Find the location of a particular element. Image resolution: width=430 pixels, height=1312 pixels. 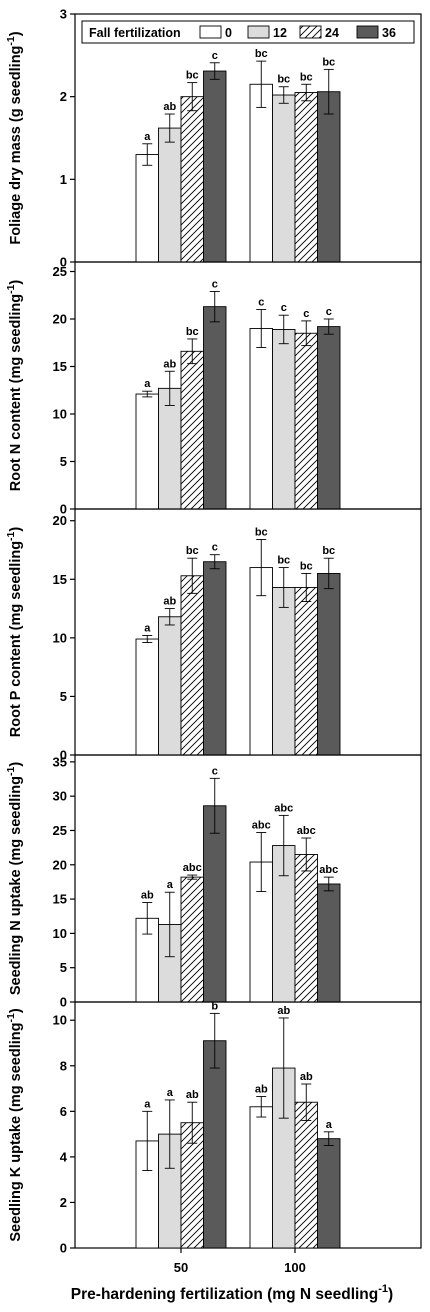

y-axis-title: Seedling K uptake (mg seedling-1) is located at coordinates (14, 1125).